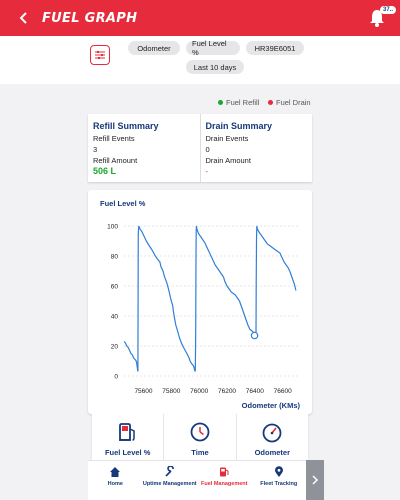 The image size is (400, 500). I want to click on metric-label-time: Time, so click(200, 452).